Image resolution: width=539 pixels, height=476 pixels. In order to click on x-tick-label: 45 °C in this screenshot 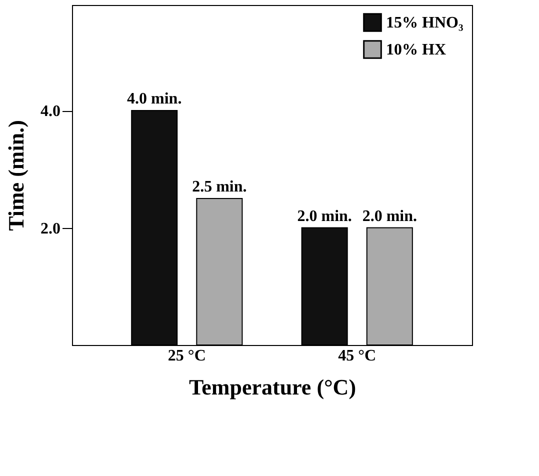, I will do `click(357, 356)`.